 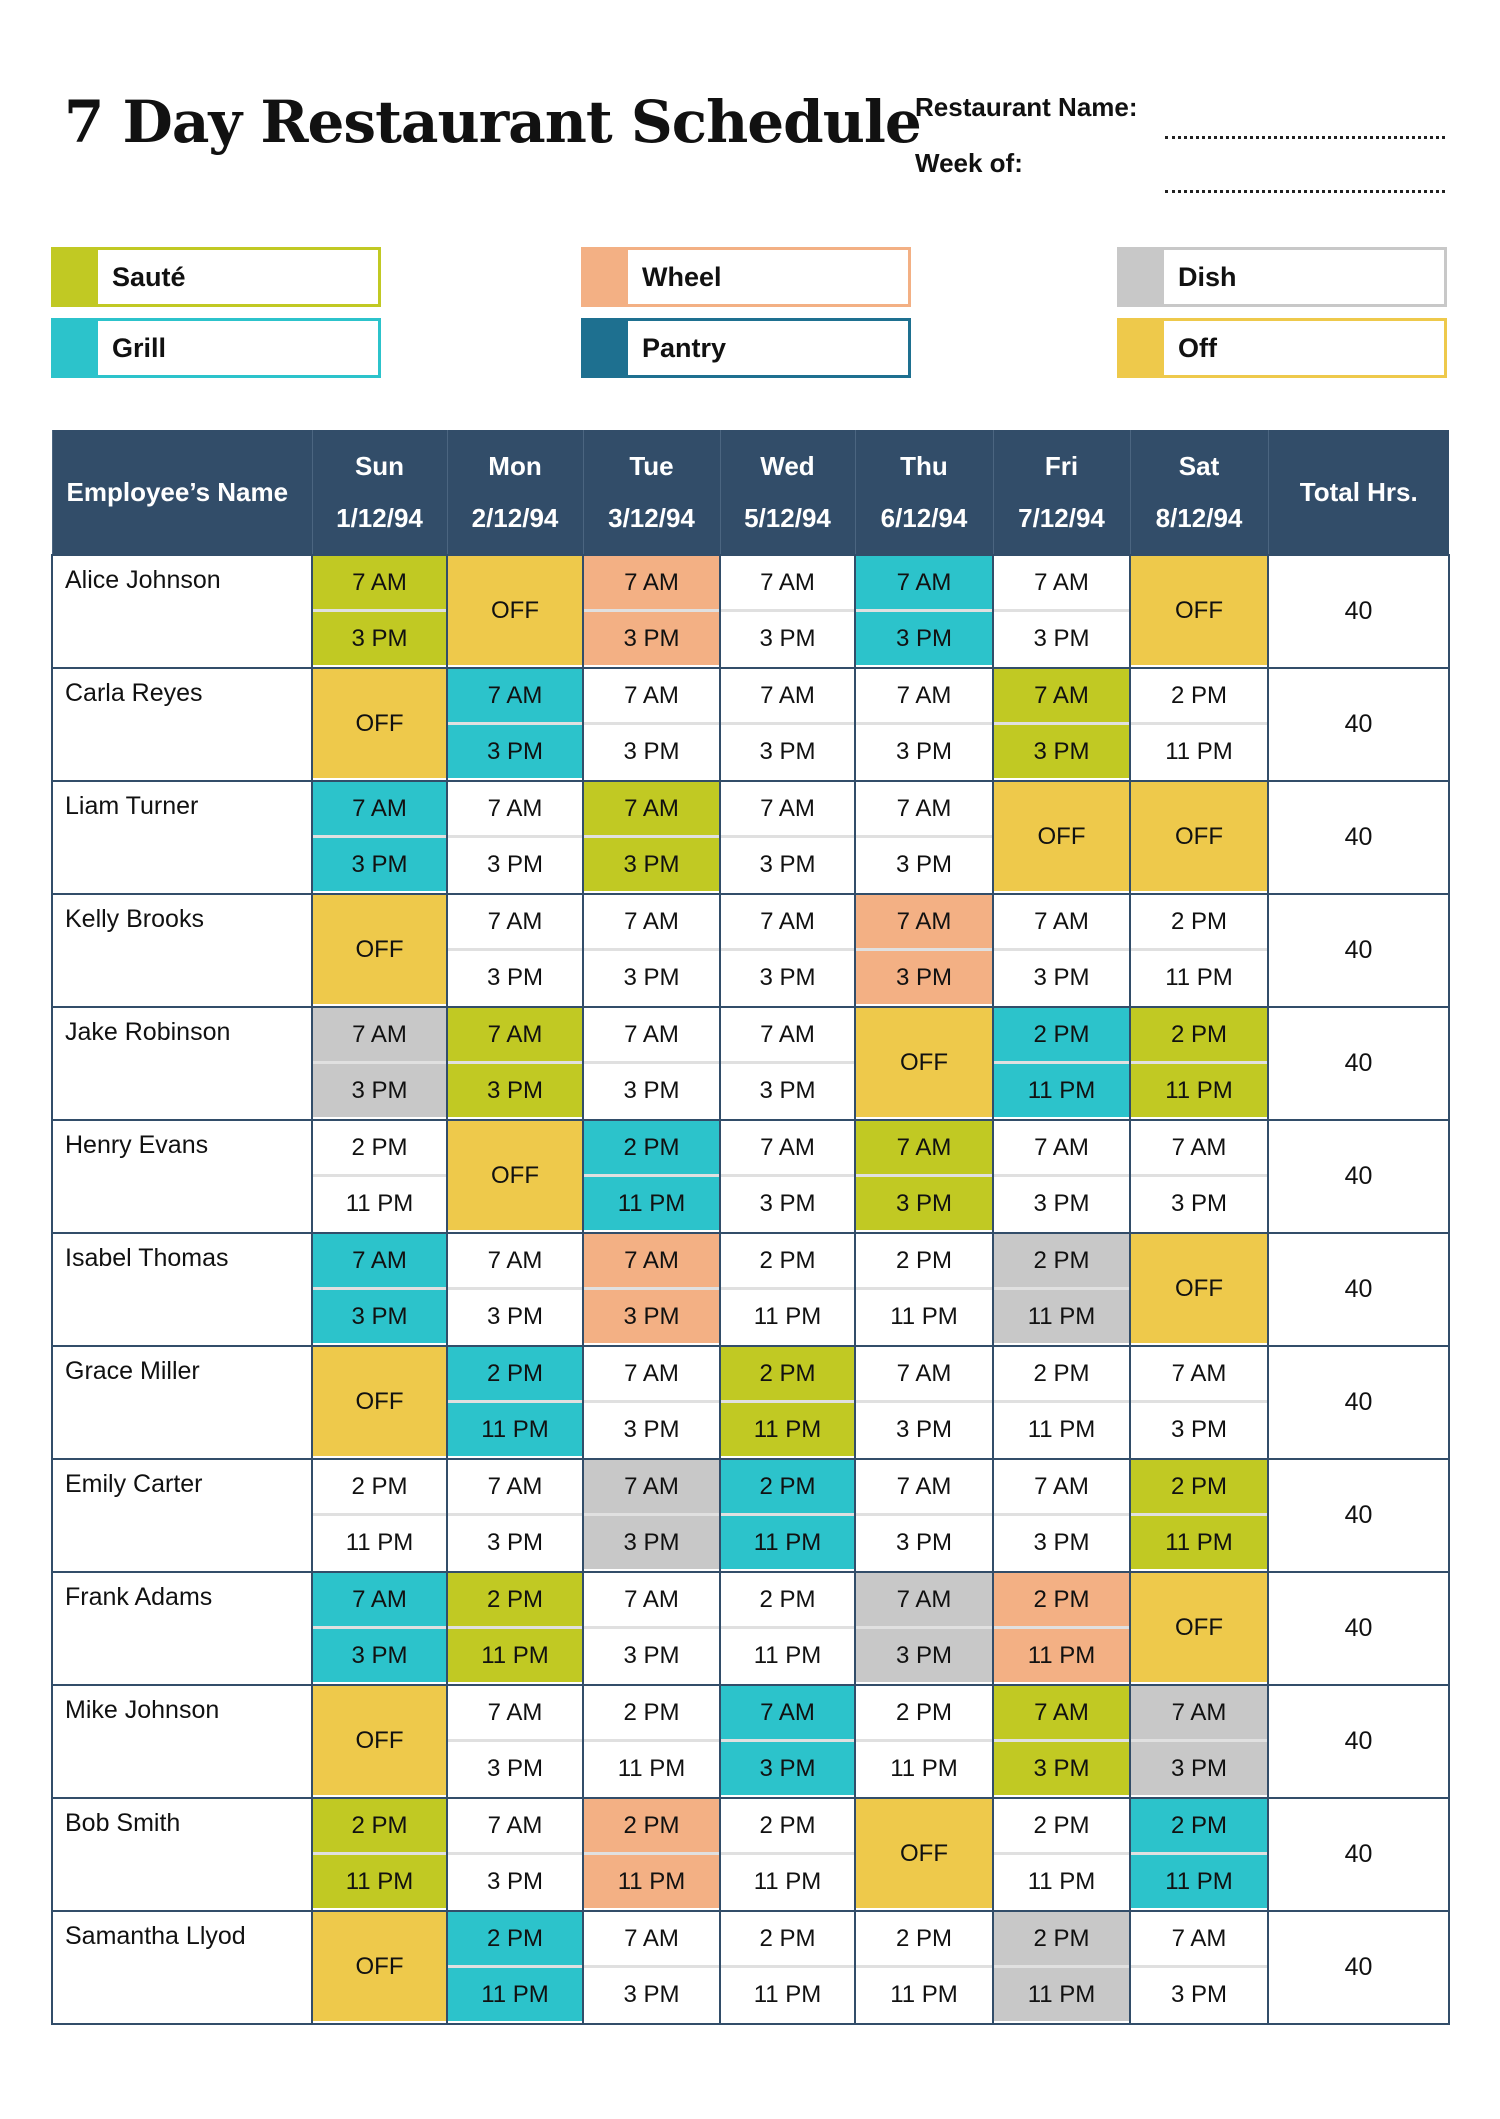 What do you see at coordinates (1305, 191) in the screenshot?
I see `week-of-field` at bounding box center [1305, 191].